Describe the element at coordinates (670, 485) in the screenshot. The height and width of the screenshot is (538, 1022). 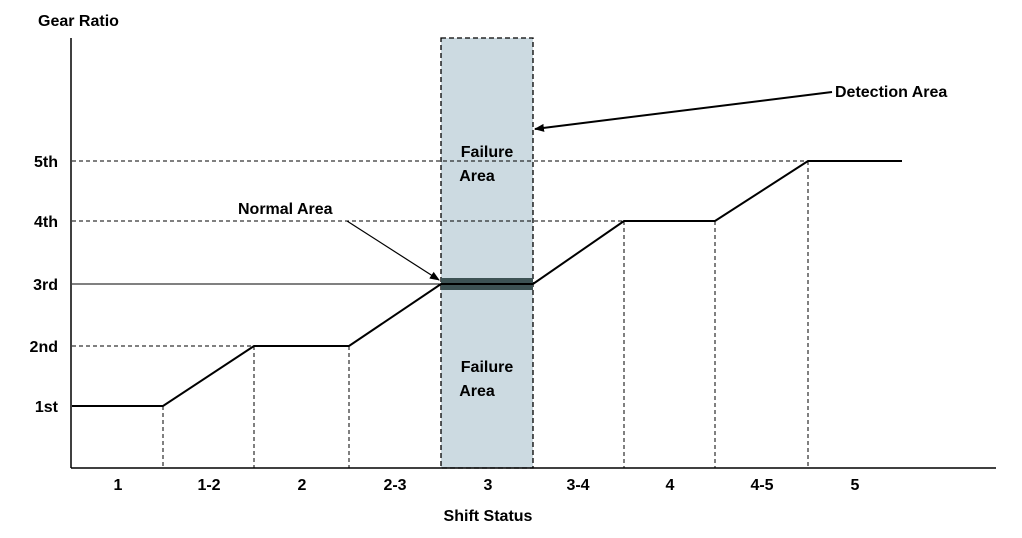
I see `x-tick-label: 4` at that location.